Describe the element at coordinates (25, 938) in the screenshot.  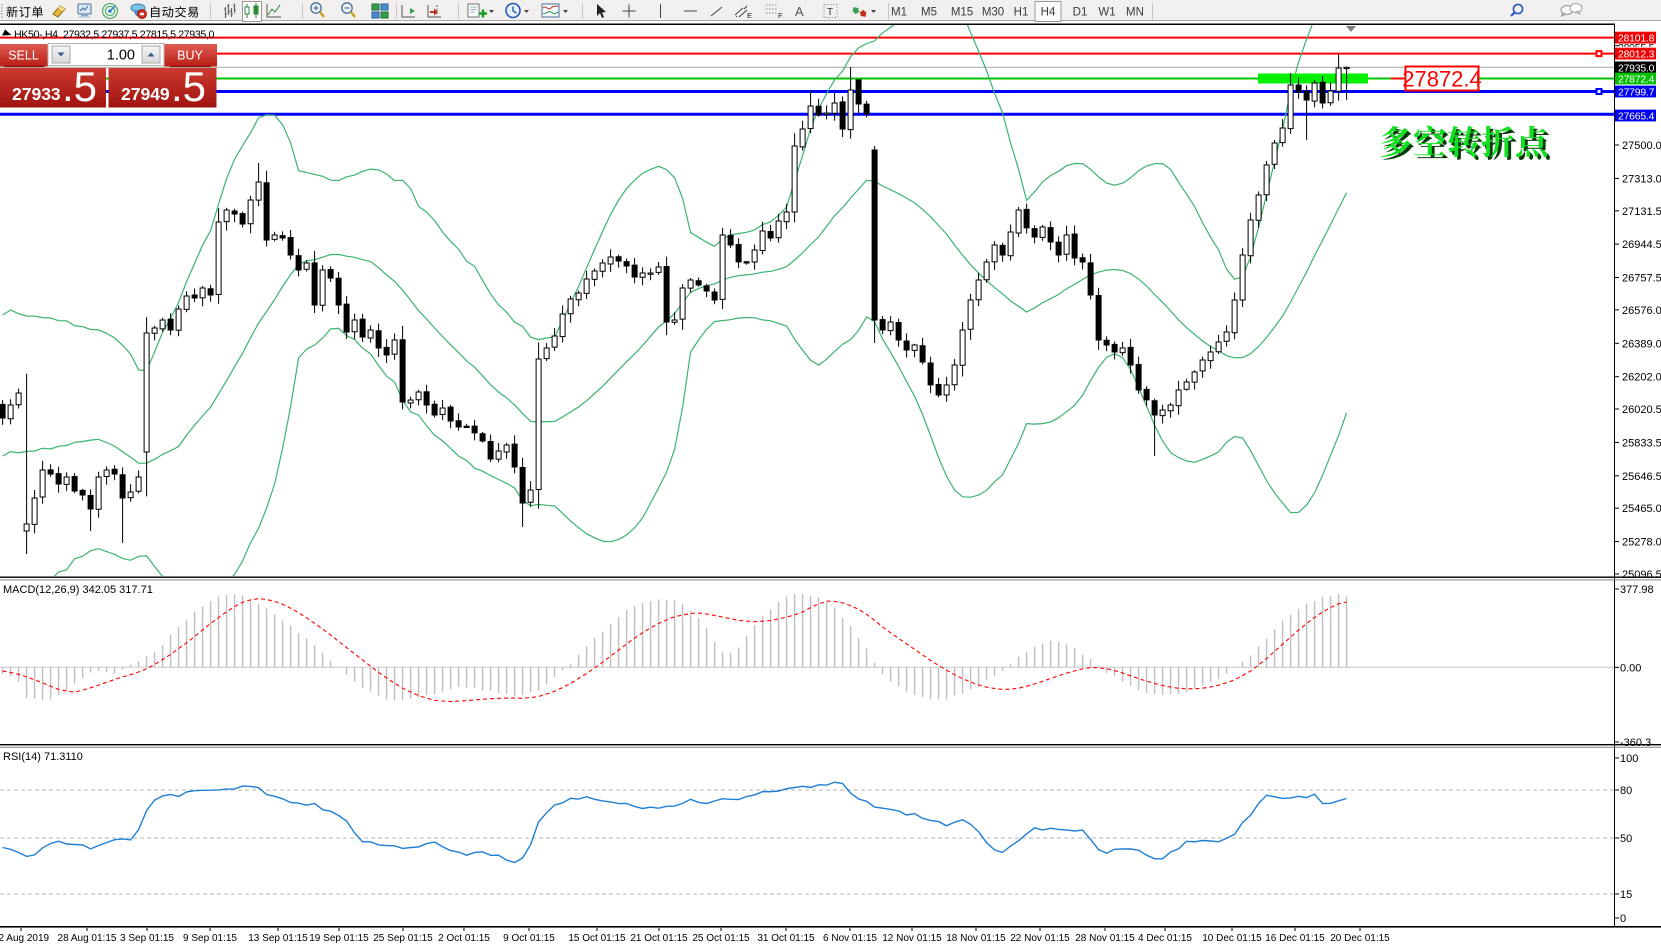
I see `svg-text: 22 Aug 2019` at that location.